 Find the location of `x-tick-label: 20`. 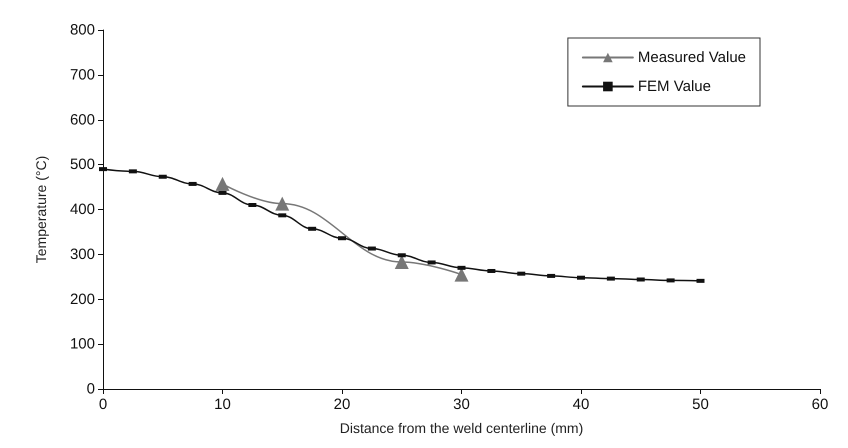

x-tick-label: 20 is located at coordinates (342, 404).